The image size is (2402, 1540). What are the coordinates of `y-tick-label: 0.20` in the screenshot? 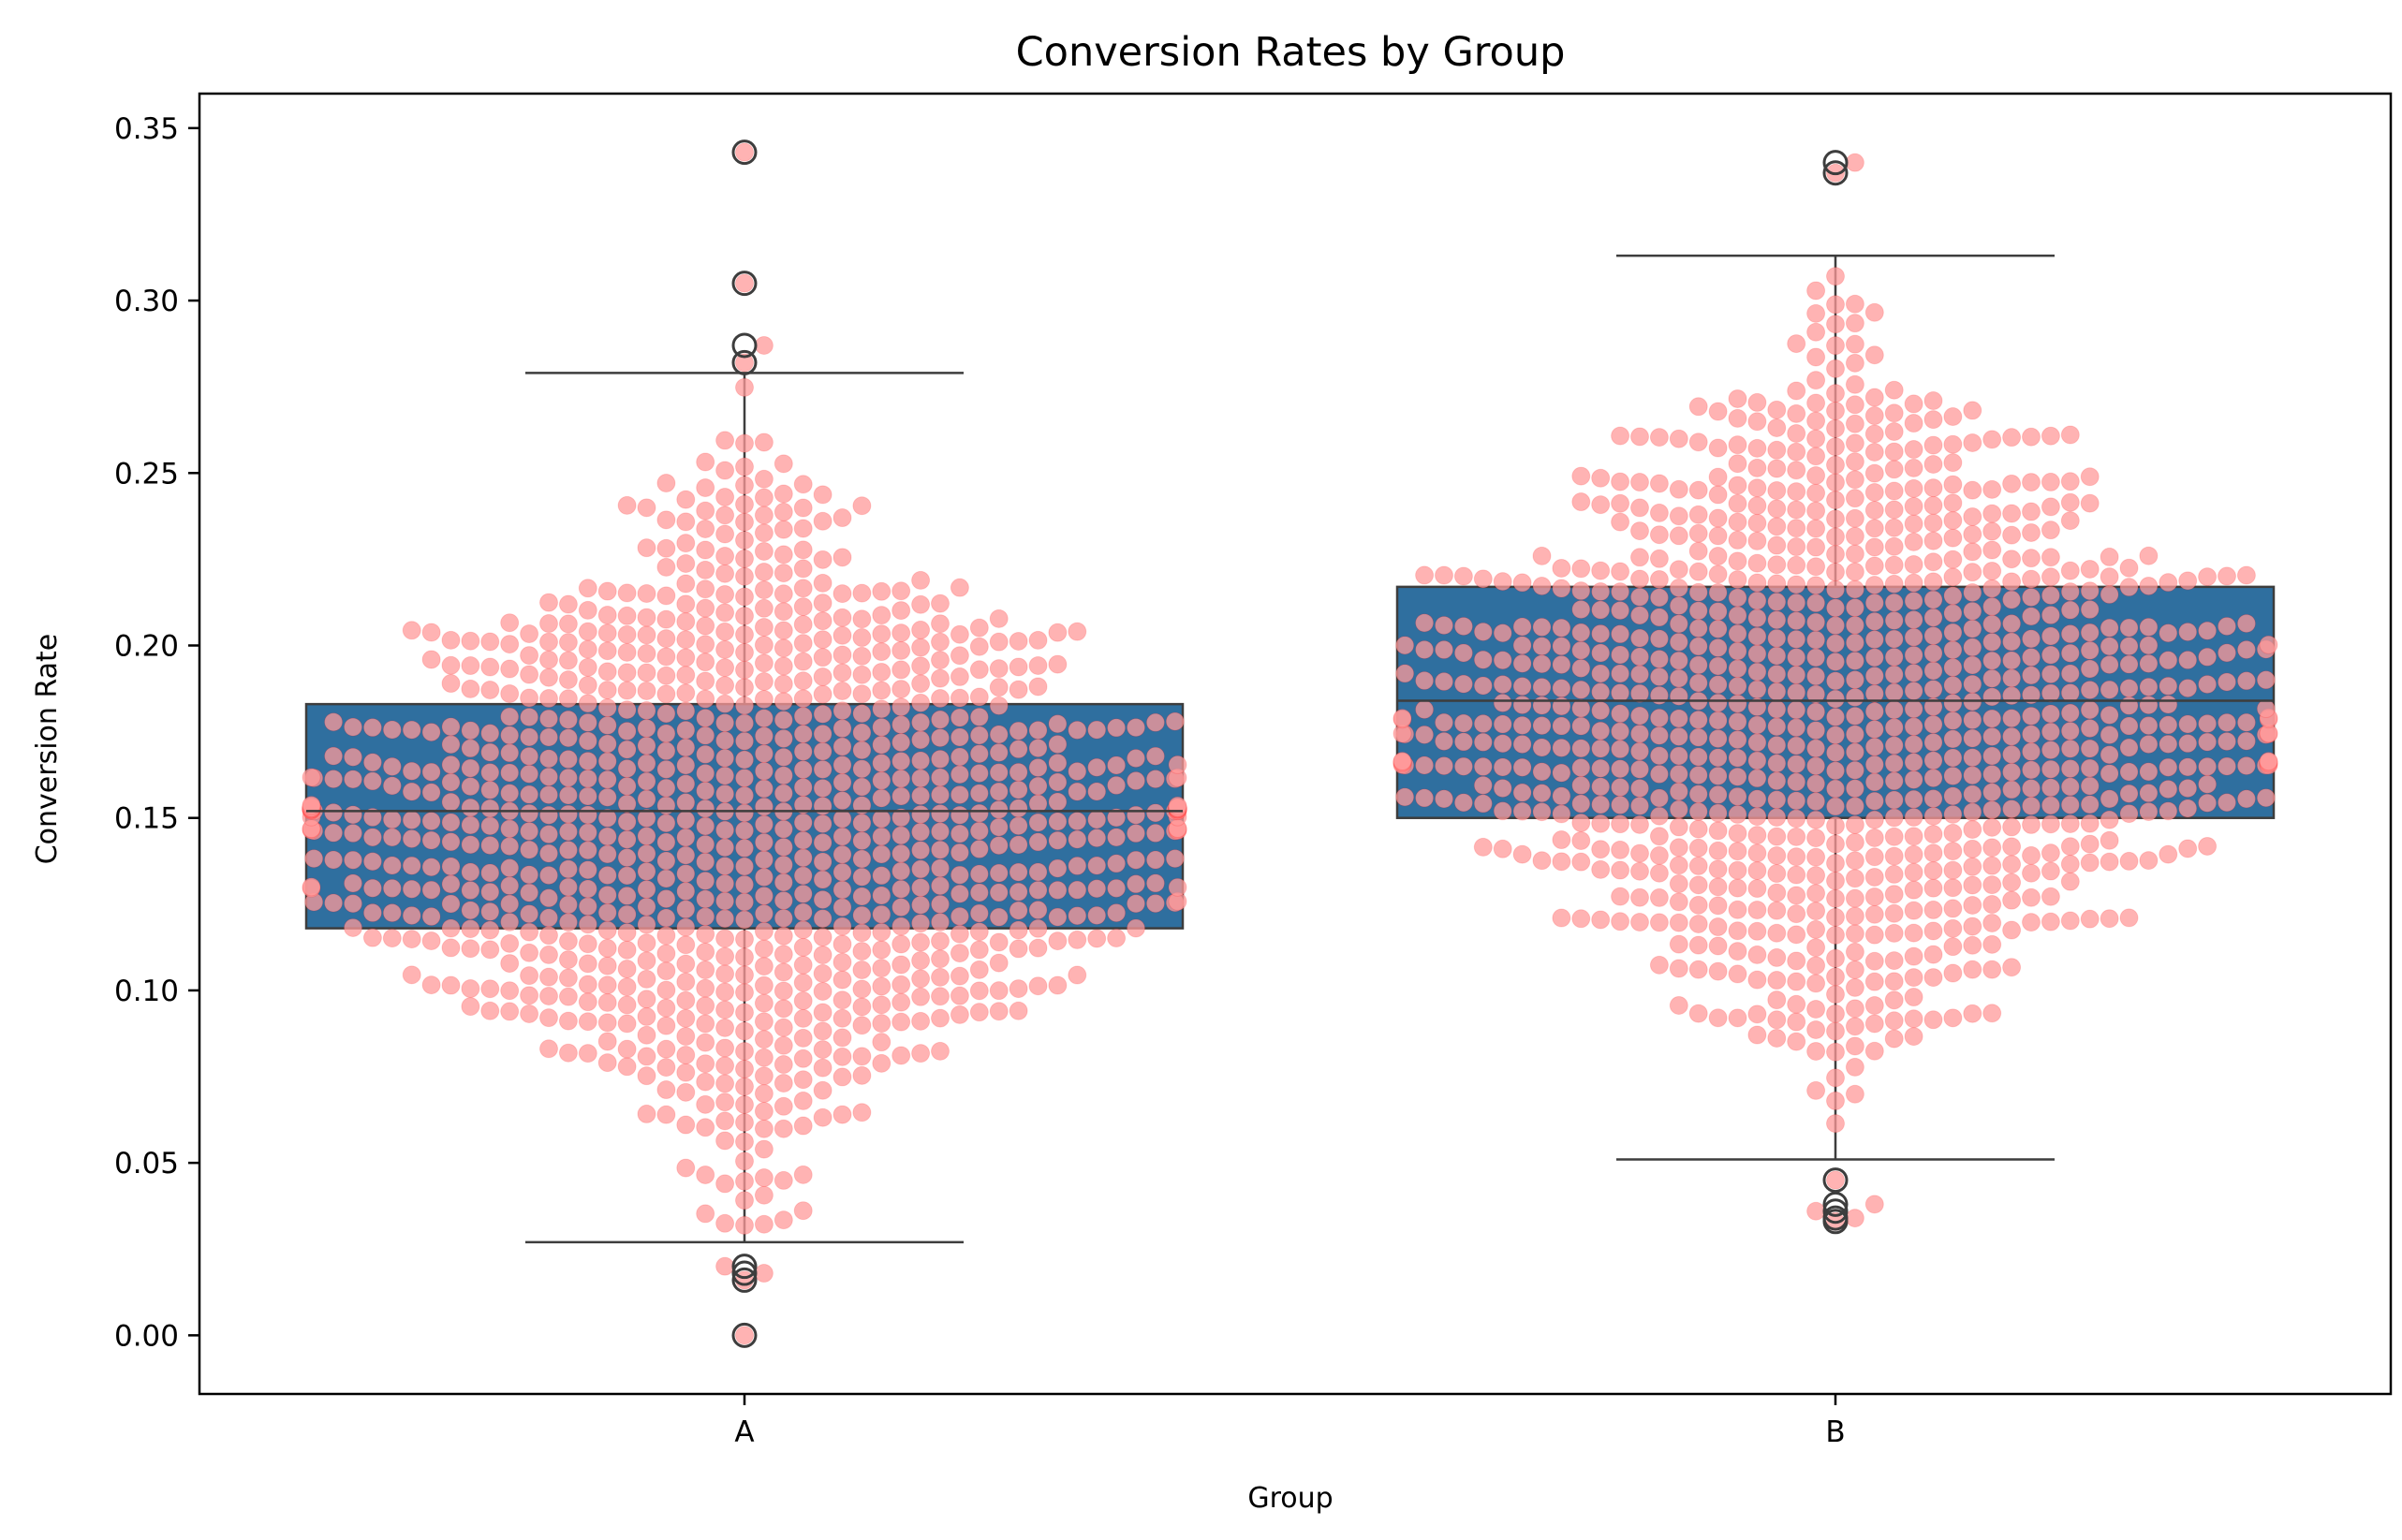 It's located at (146, 646).